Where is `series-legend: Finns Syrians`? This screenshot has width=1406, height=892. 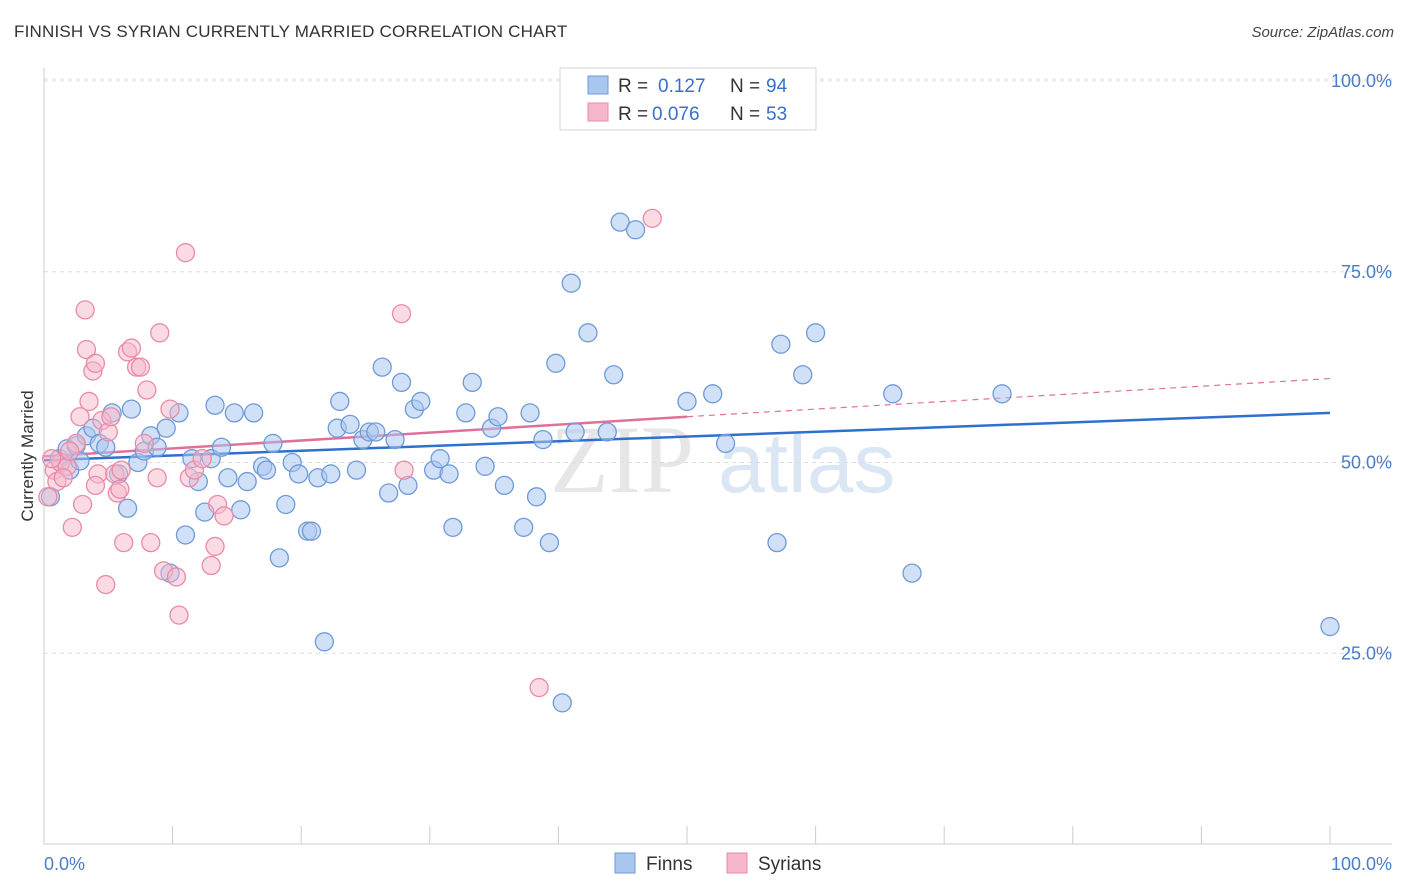
series-legend: Finns Syrians is located at coordinates (717, 863).